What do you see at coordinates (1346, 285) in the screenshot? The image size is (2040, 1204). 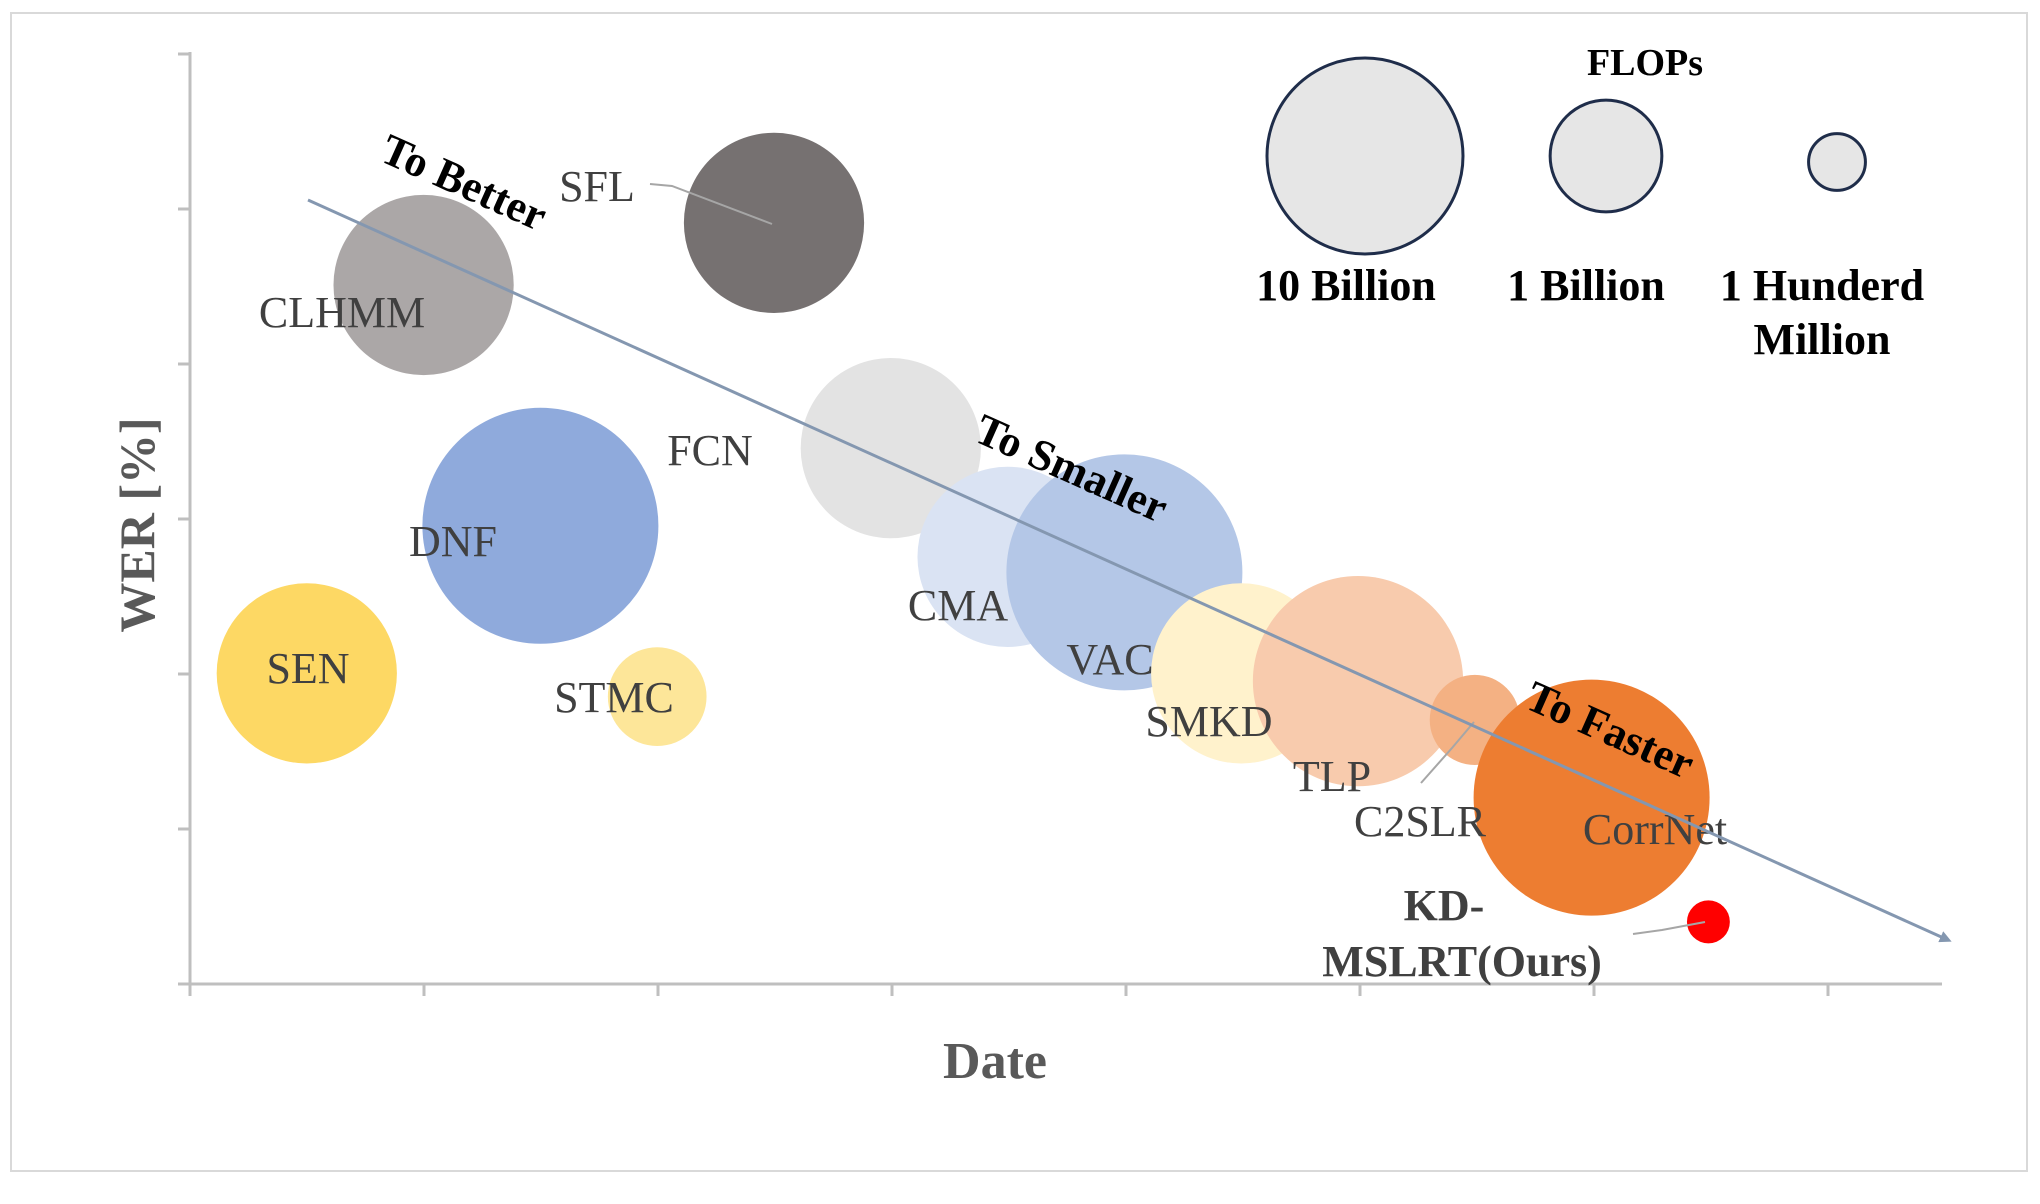 I see `legend-label-1: 10 Billion` at bounding box center [1346, 285].